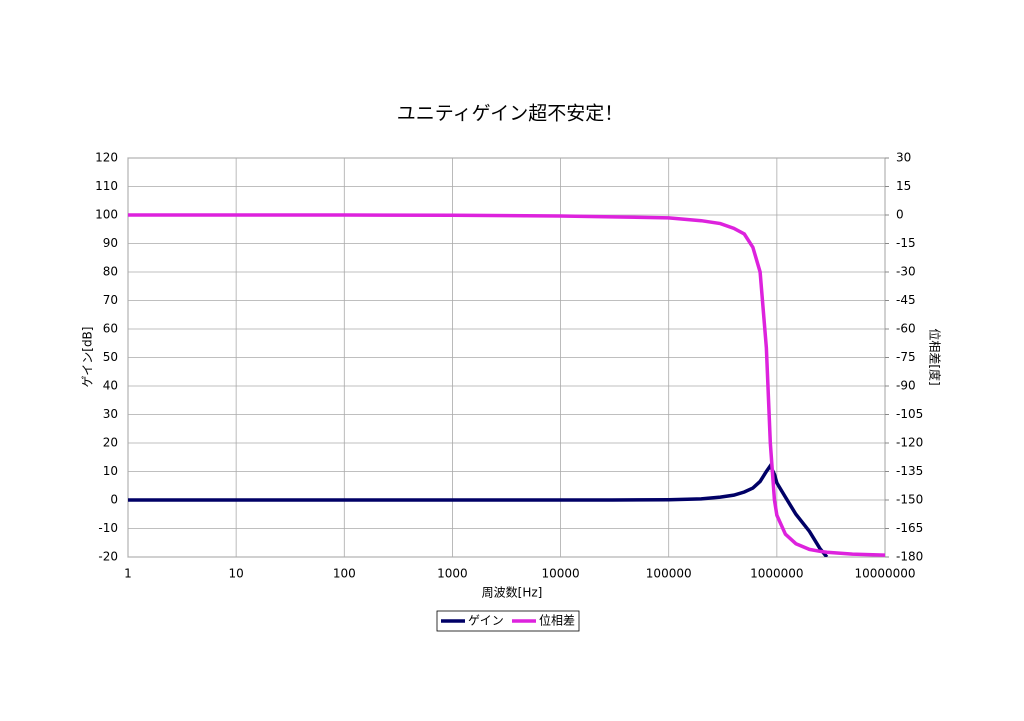 Image resolution: width=1024 pixels, height=721 pixels. I want to click on x-tick-label: 10, so click(236, 574).